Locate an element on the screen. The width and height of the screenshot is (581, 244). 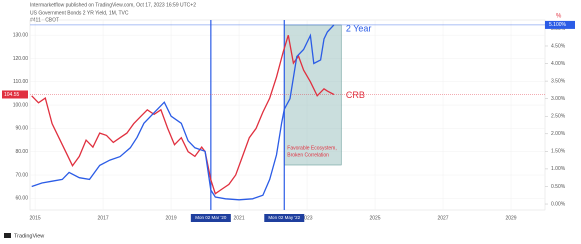
last-value-label: 104.55 is located at coordinates (12, 95).